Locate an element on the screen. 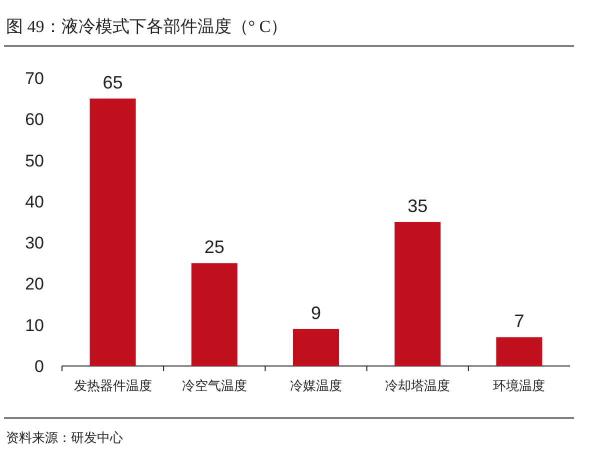  y-tick-label: 40 is located at coordinates (34, 202).